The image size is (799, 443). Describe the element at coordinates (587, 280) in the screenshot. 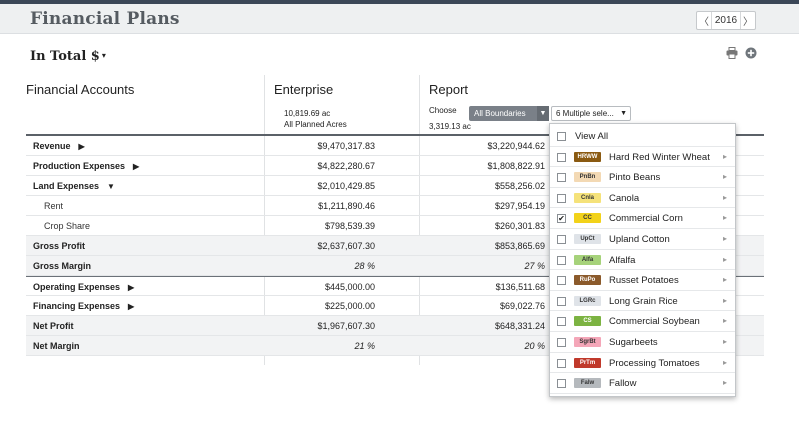

I see `crop-code-badge: RuPo` at that location.